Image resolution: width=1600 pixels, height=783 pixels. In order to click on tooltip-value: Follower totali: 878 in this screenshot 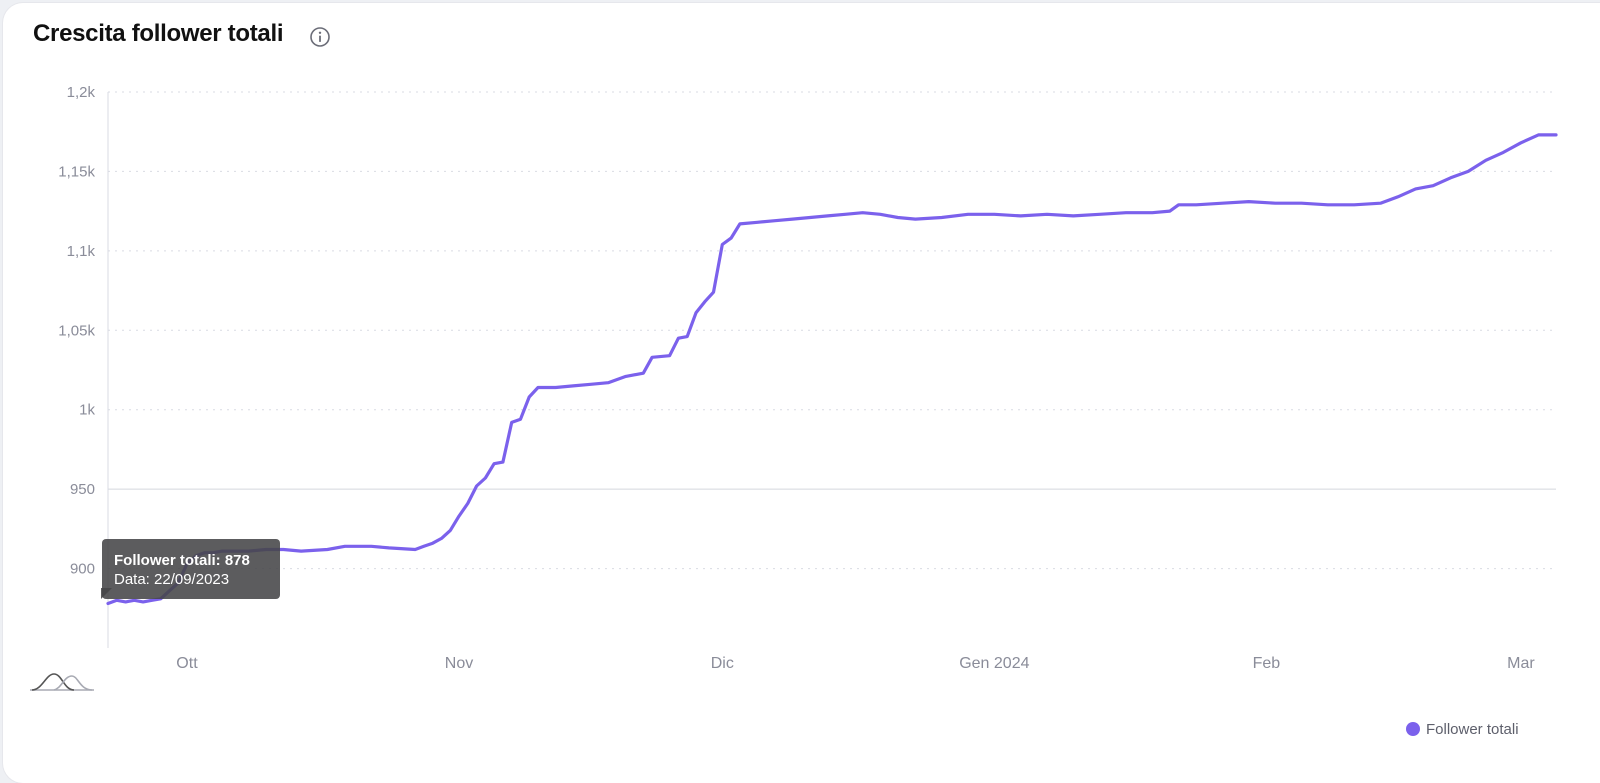, I will do `click(182, 560)`.